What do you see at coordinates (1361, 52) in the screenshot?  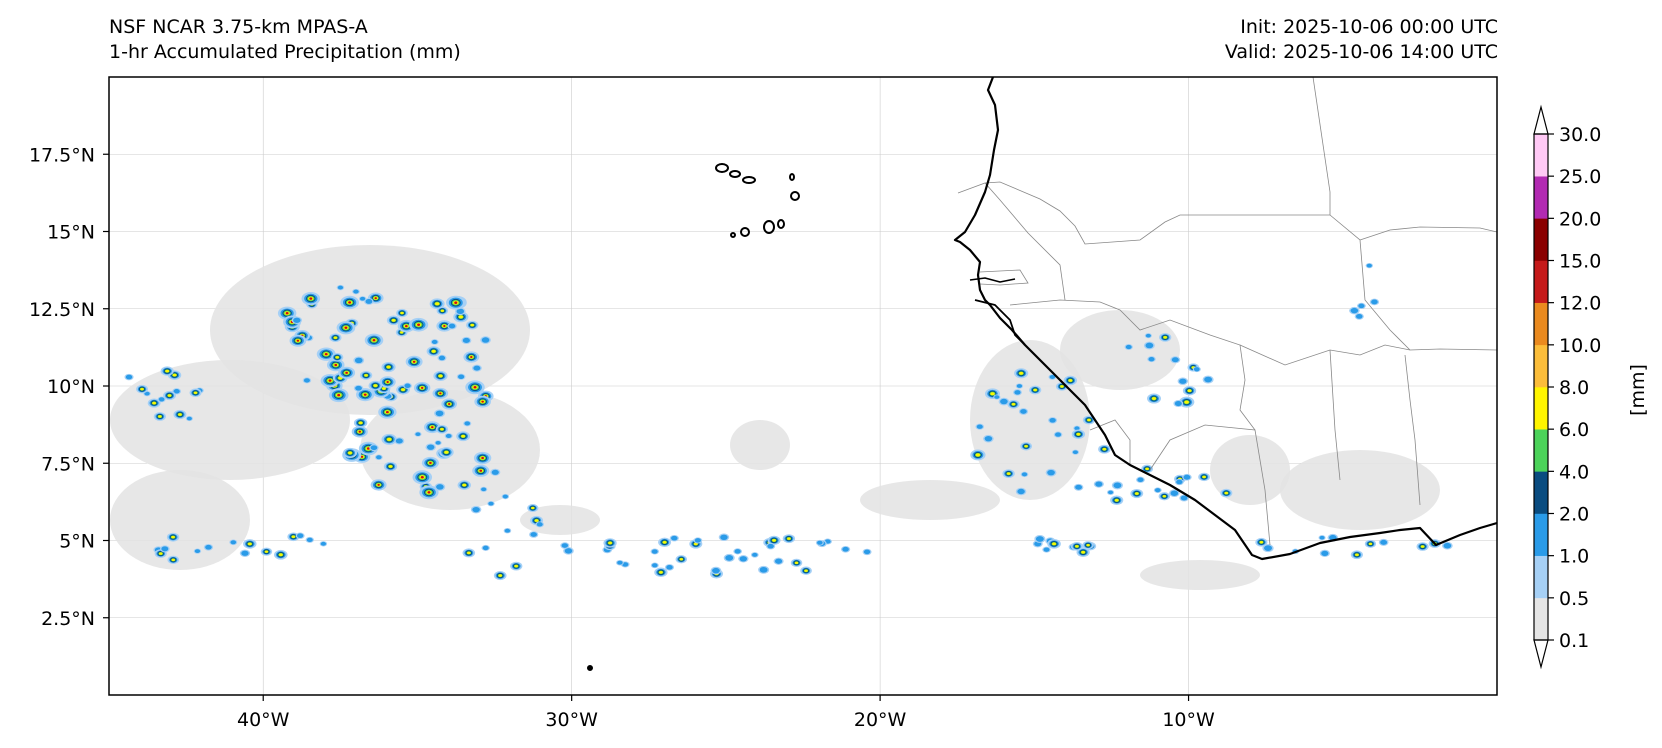 I see `valid-time: Valid: 2025-10-06 14:00 UTC` at bounding box center [1361, 52].